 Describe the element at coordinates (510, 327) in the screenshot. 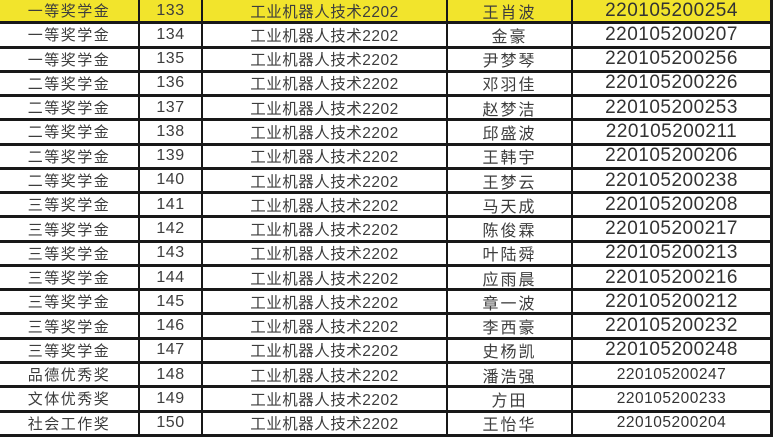

I see `cell-name-row-146: 李西豪` at that location.